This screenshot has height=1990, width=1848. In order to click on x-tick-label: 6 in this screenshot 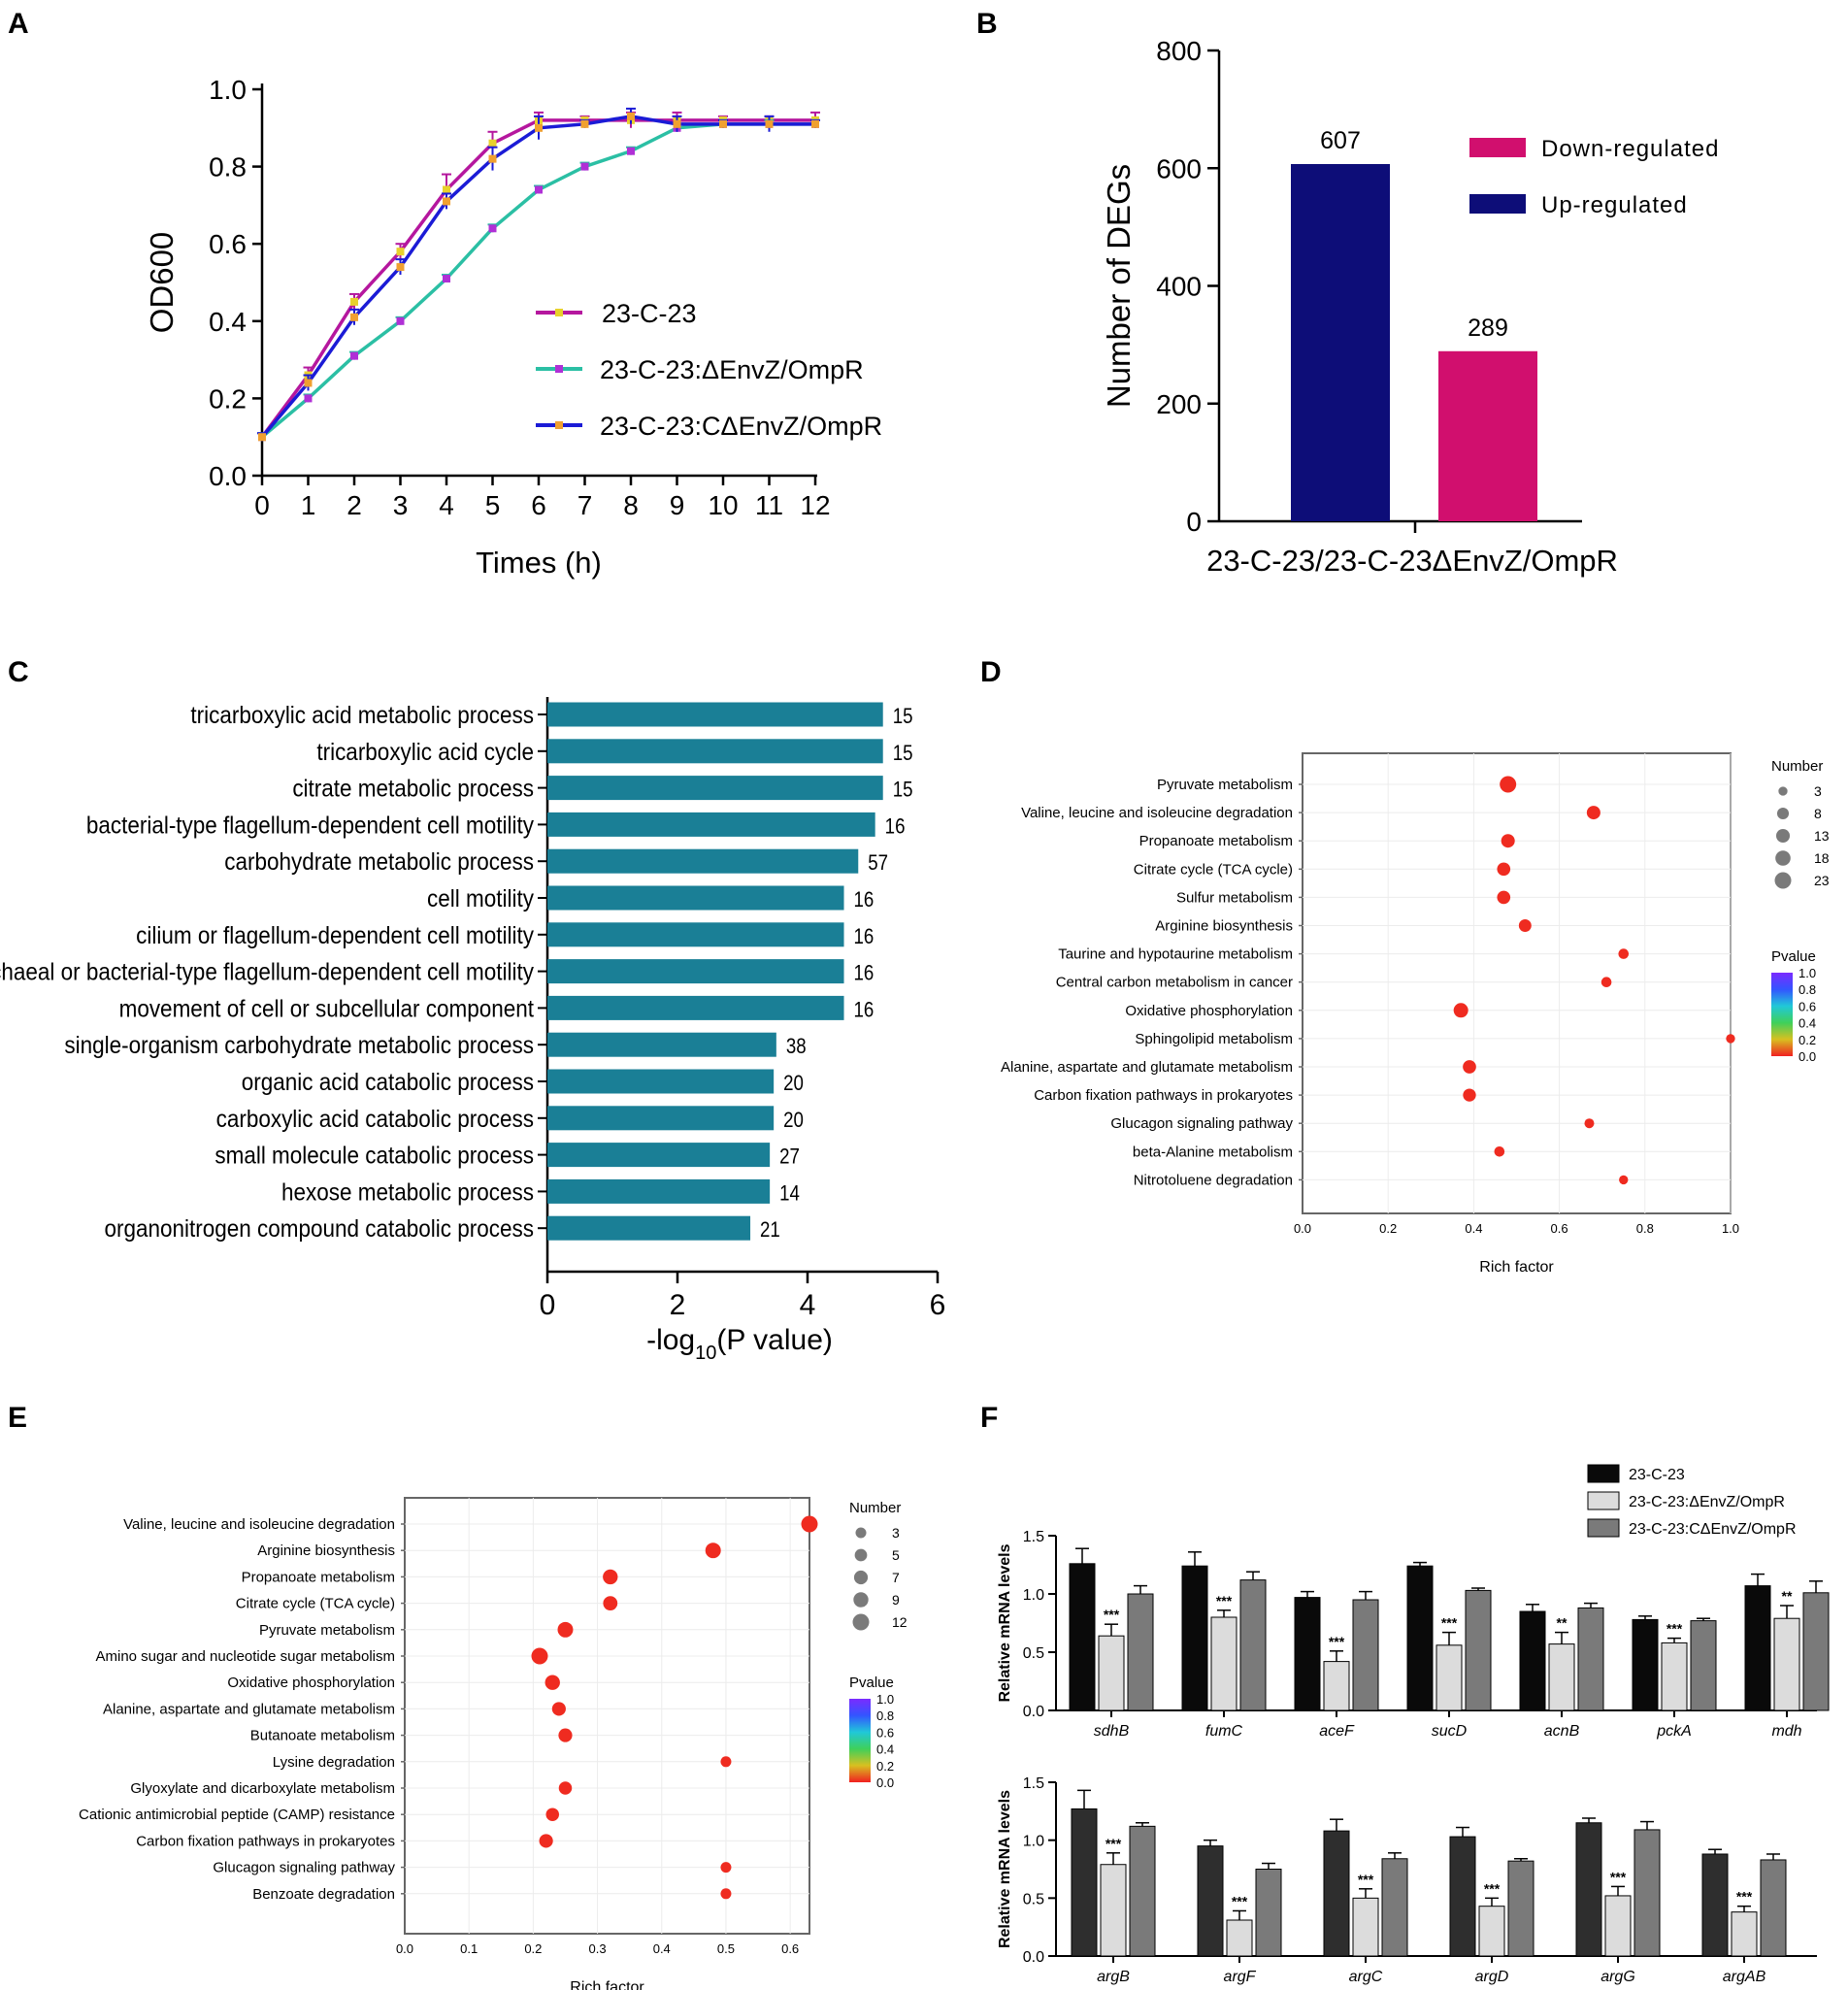, I will do `click(938, 1305)`.